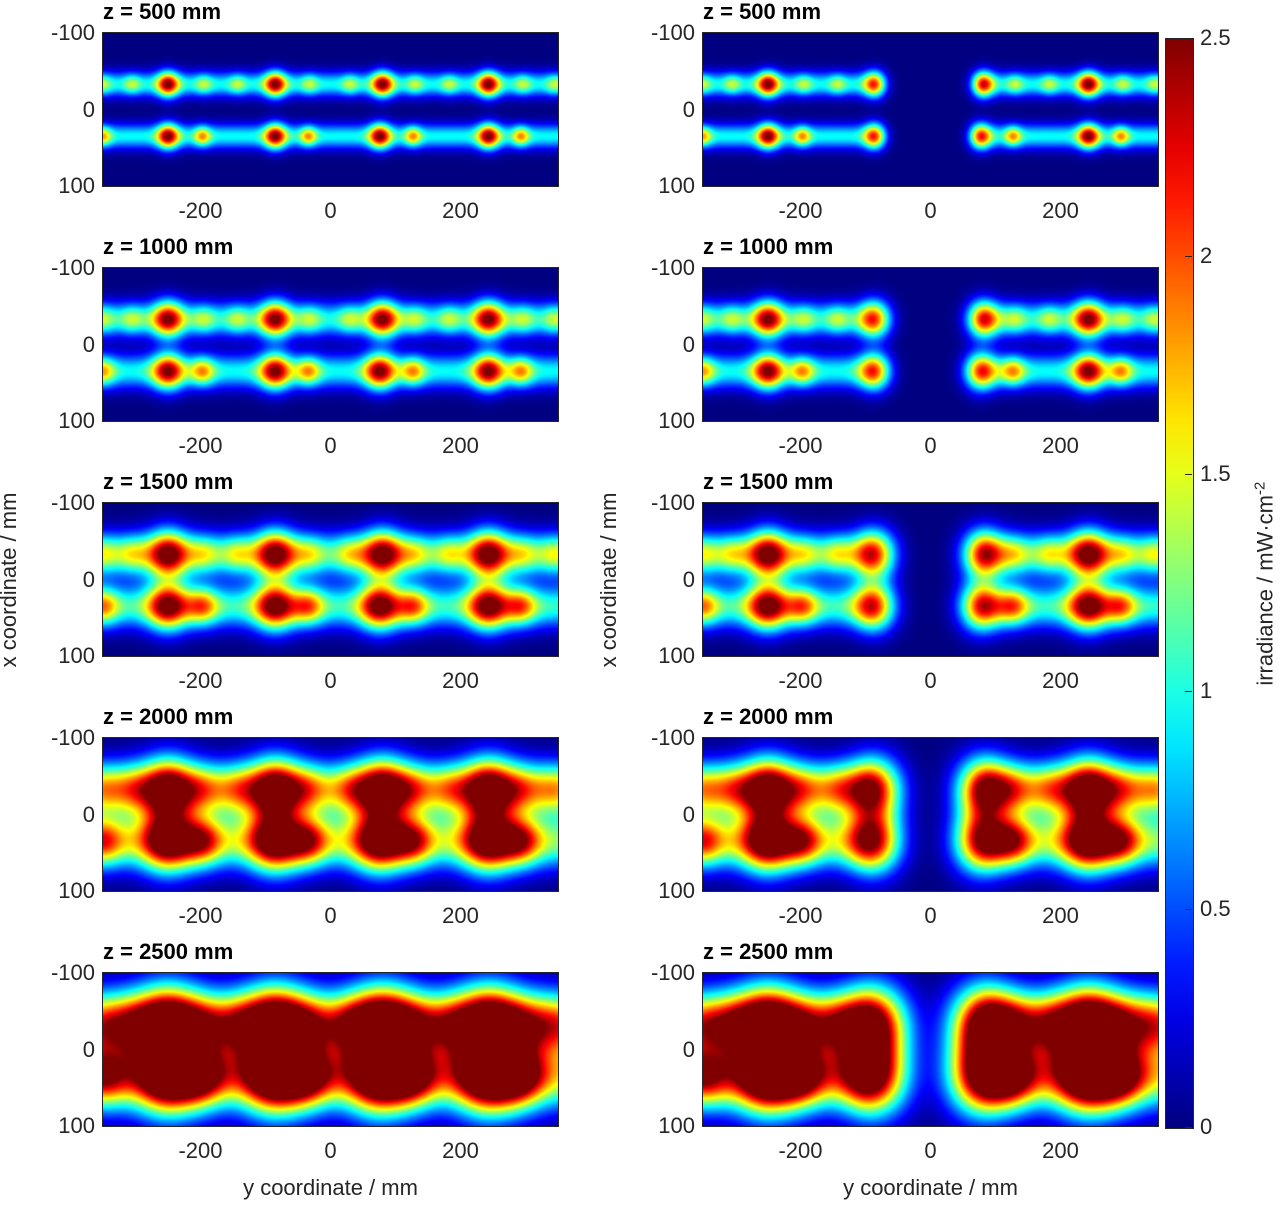 The image size is (1280, 1214). What do you see at coordinates (1179, 583) in the screenshot?
I see `colorbar` at bounding box center [1179, 583].